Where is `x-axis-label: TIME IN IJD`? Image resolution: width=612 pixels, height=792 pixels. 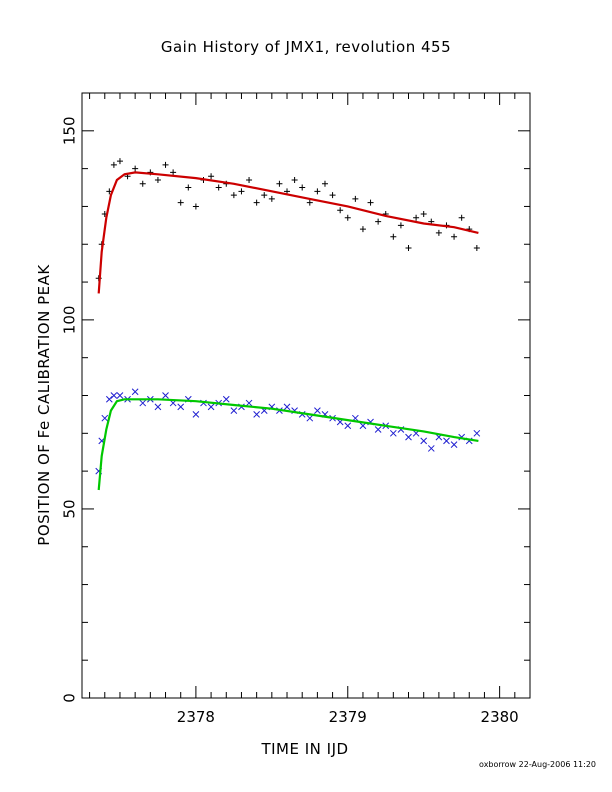 x-axis-label: TIME IN IJD is located at coordinates (305, 749).